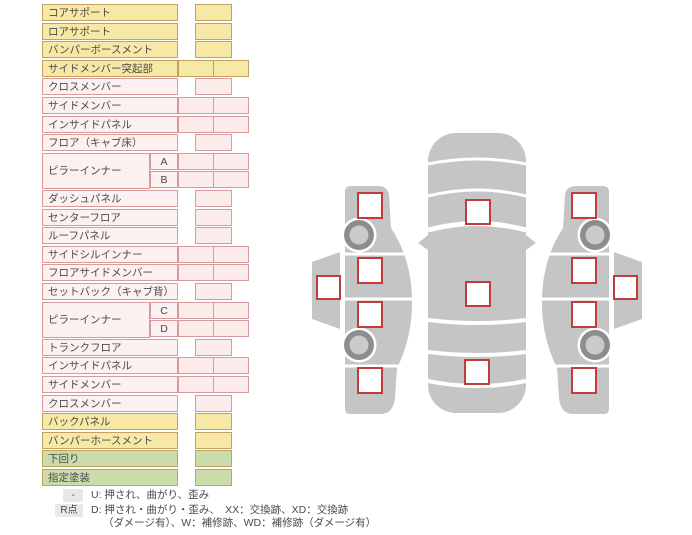 Image resolution: width=692 pixels, height=535 pixels. What do you see at coordinates (69, 510) in the screenshot?
I see `legend-badge-rten: R点` at bounding box center [69, 510].